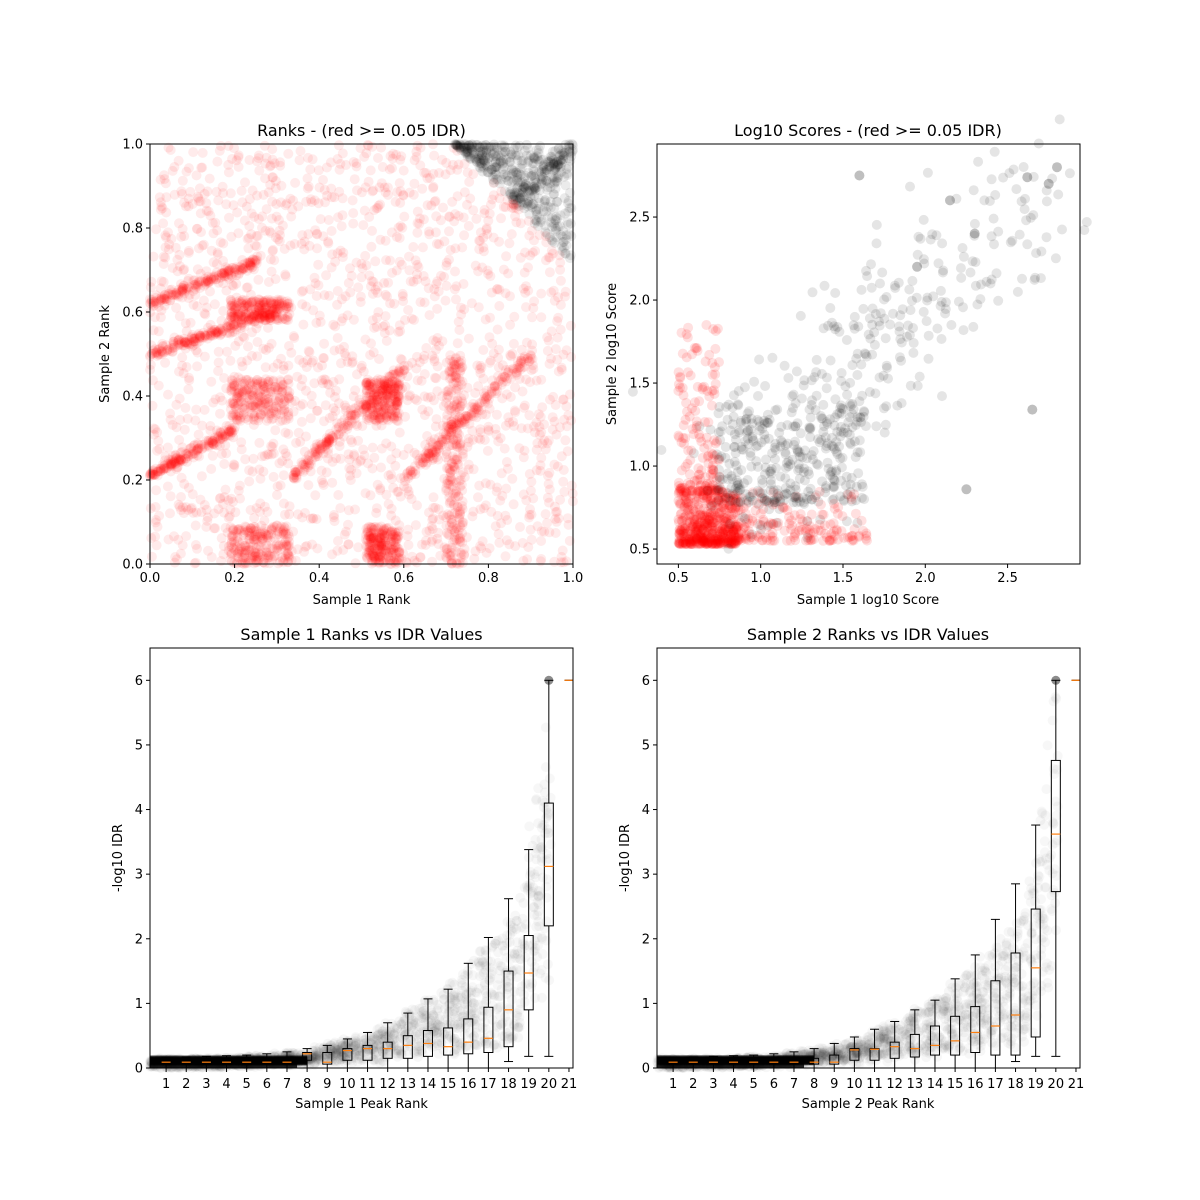  What do you see at coordinates (132, 397) in the screenshot?
I see `y-tick-label: 0.4` at bounding box center [132, 397].